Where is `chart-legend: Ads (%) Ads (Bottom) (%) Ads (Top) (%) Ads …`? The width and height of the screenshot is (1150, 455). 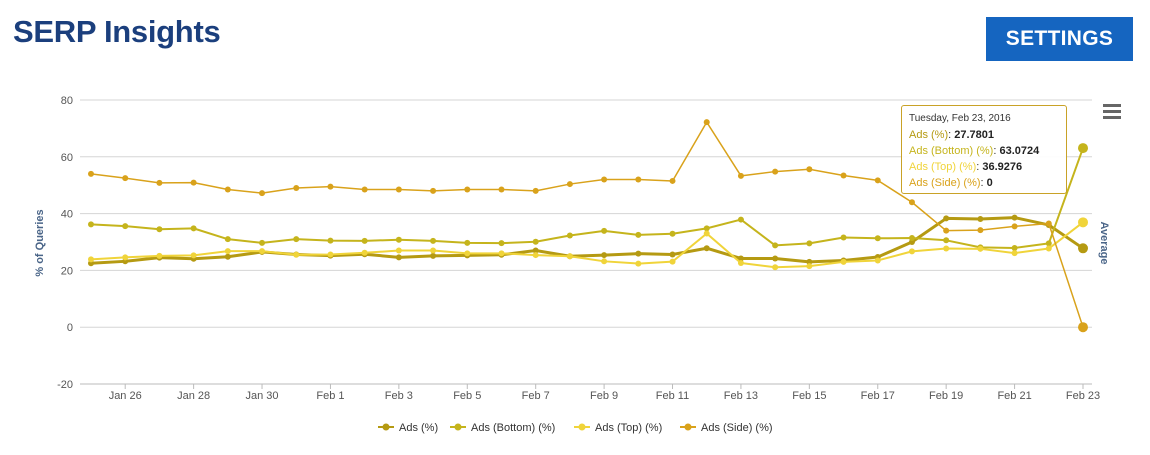
chart-legend: Ads (%) Ads (Bottom) (%) Ads (Top) (%) Ads … is located at coordinates (575, 428).